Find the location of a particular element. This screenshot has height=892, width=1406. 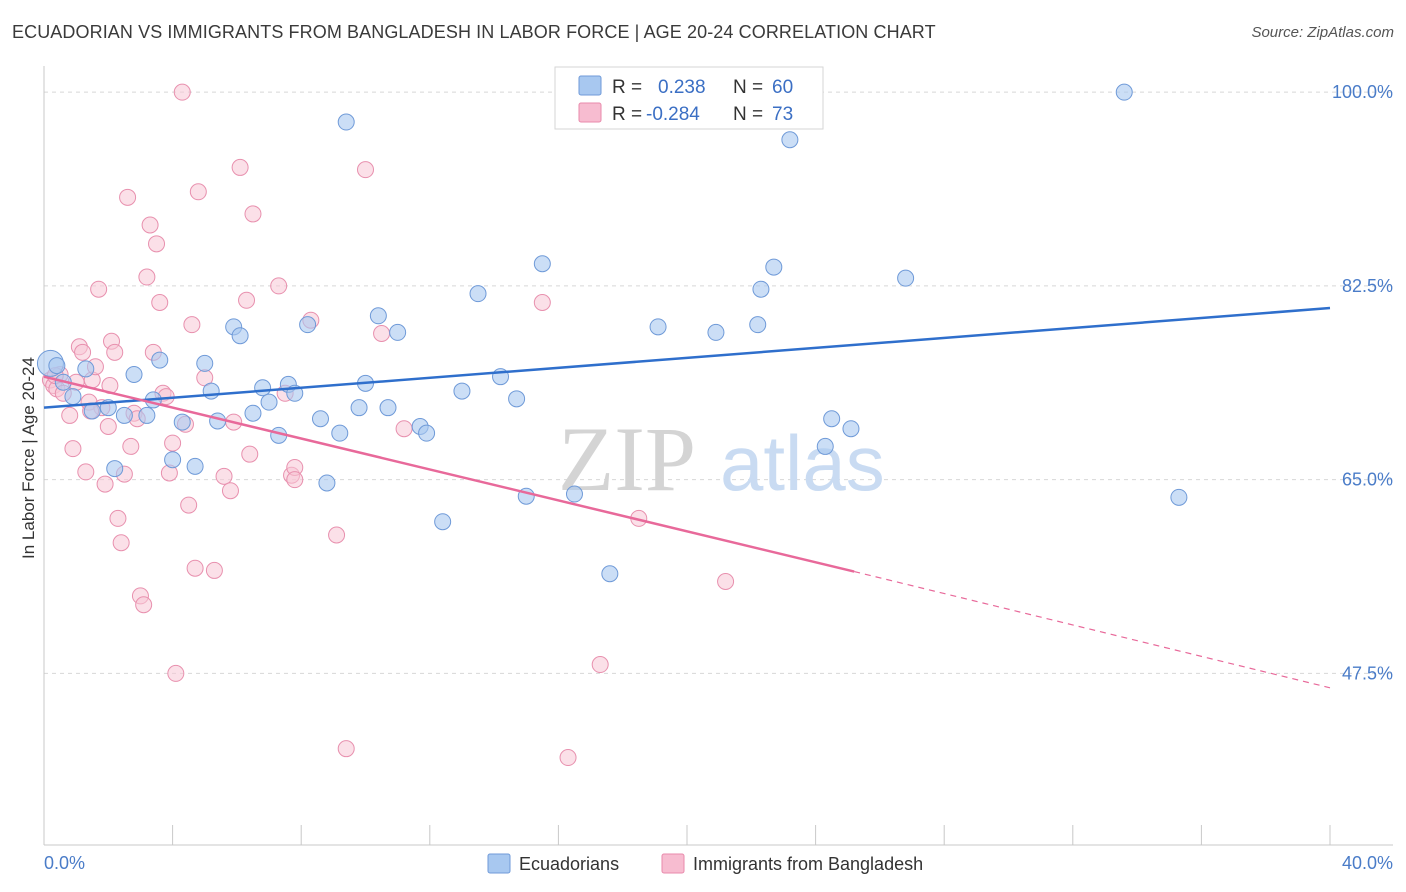

source-credit: Source: ZipAtlas.com is located at coordinates (1322, 32).